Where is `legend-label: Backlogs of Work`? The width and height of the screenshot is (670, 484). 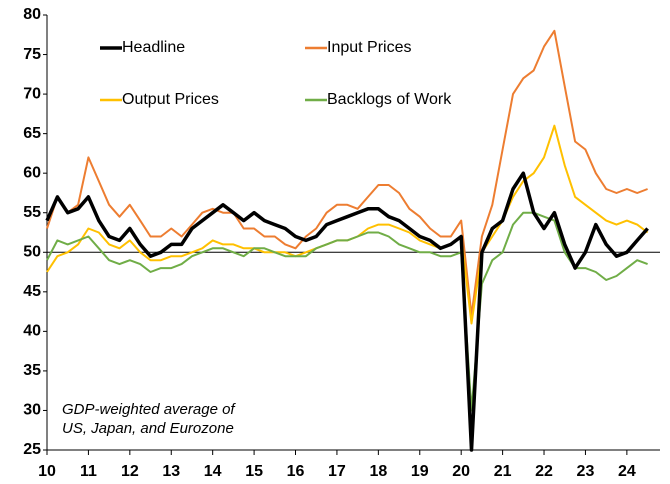 legend-label: Backlogs of Work is located at coordinates (389, 99).